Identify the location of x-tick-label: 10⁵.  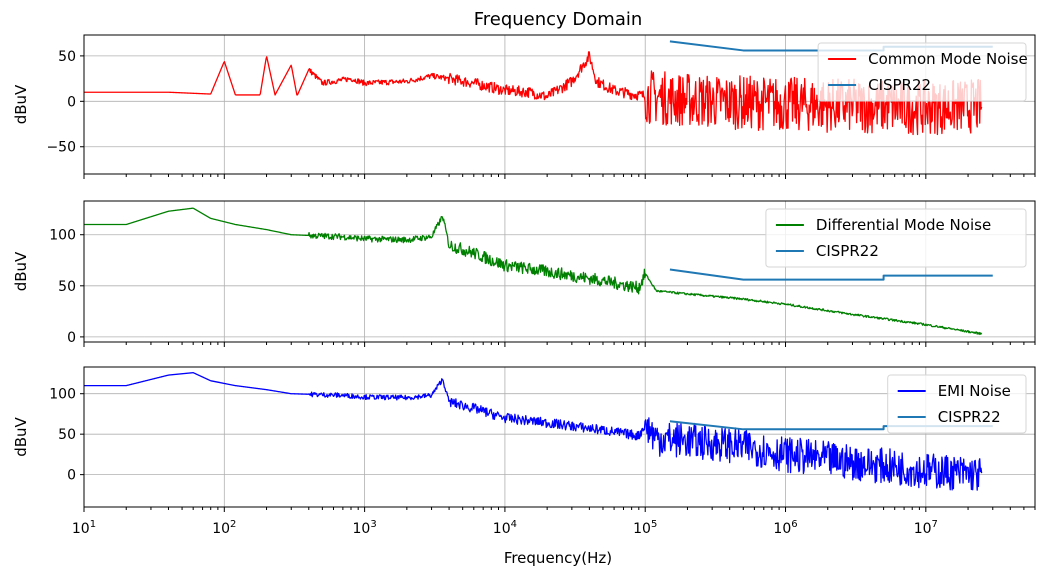
(645, 528).